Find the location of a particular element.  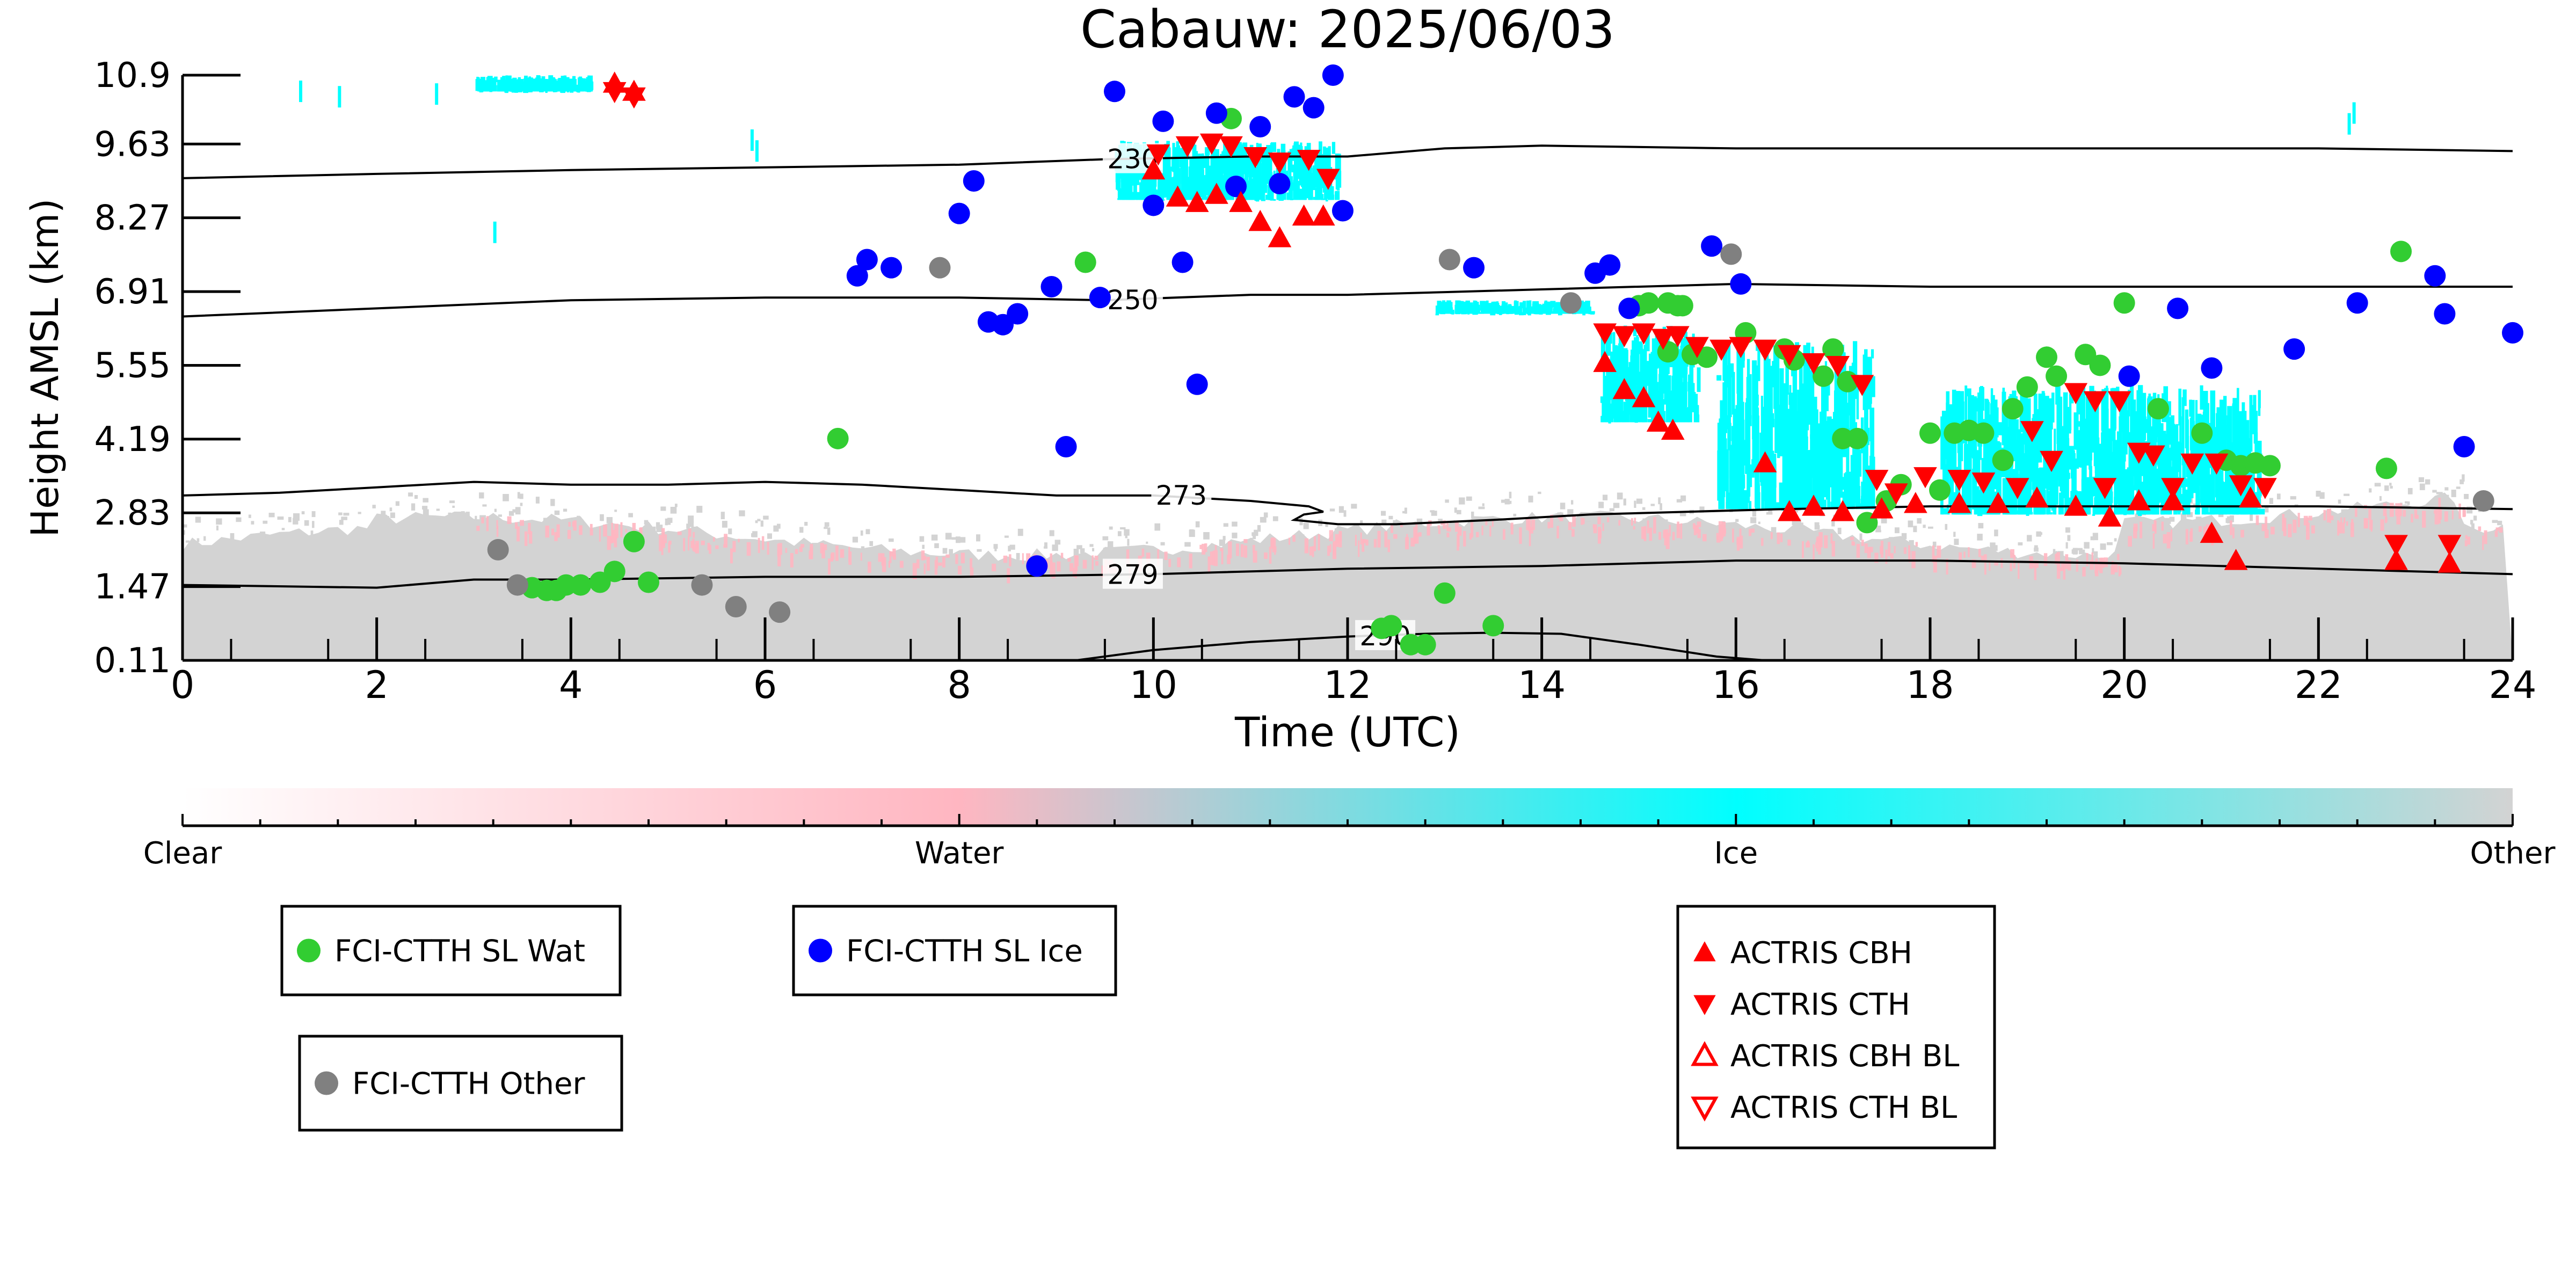

colorbar-label: Water is located at coordinates (960, 853).